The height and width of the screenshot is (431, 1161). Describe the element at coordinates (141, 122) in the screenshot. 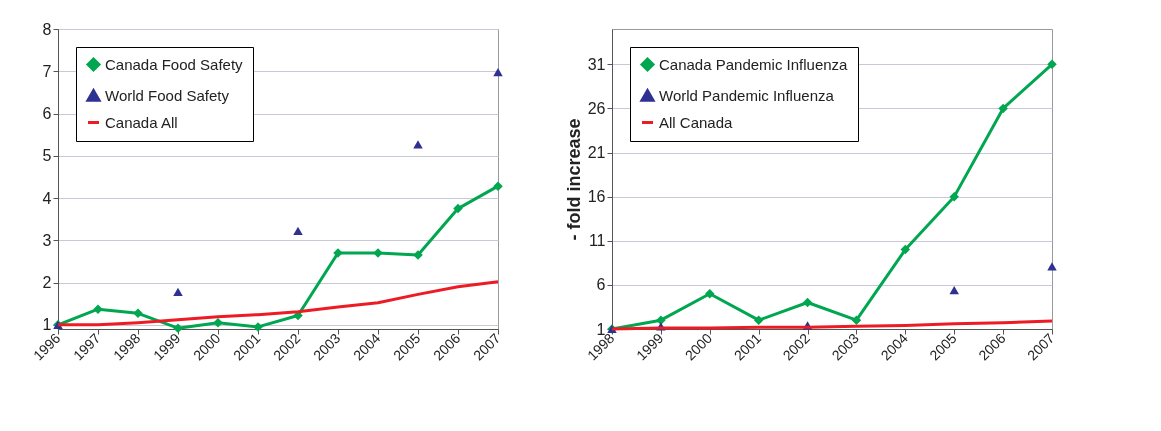

I see `legend-label: Canada All` at that location.